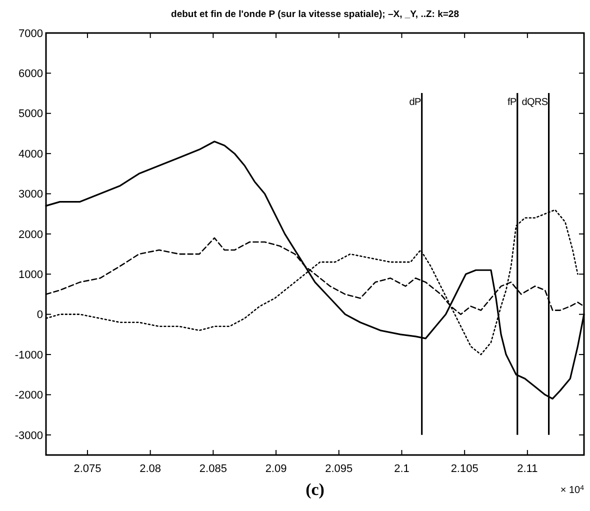 The height and width of the screenshot is (511, 590). Describe the element at coordinates (30, 34) in the screenshot. I see `y-tick-label: 7000` at that location.